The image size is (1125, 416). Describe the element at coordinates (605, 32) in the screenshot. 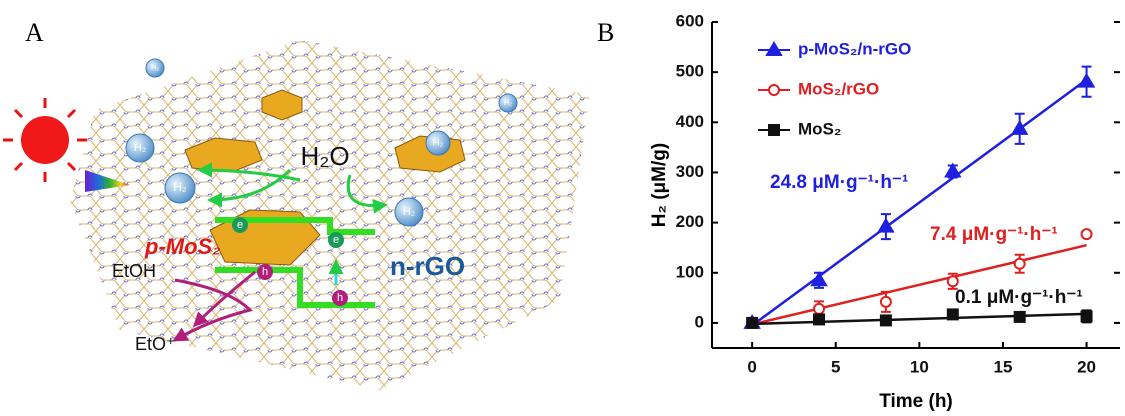

I see `panel-label: B` at that location.